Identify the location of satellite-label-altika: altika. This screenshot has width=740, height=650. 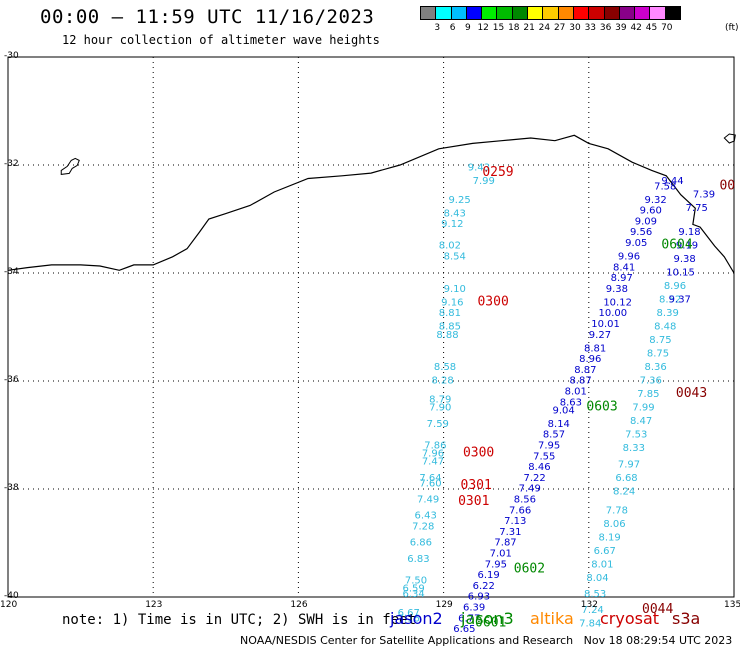
(552, 618).